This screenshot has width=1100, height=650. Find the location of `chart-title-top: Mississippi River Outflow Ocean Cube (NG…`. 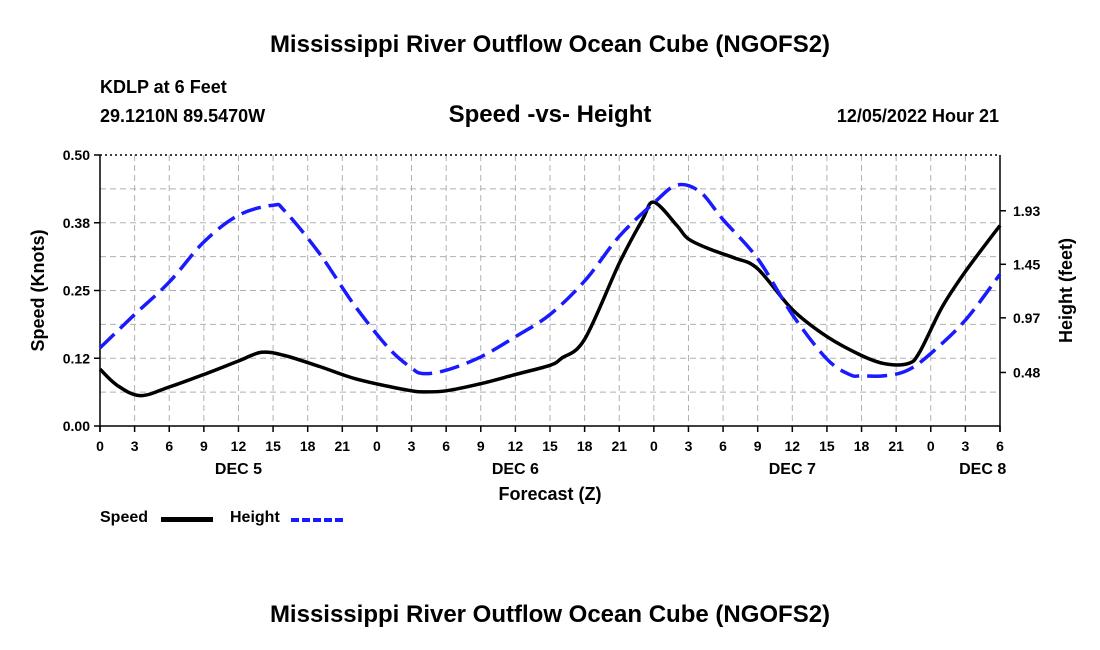

chart-title-top: Mississippi River Outflow Ocean Cube (NG… is located at coordinates (550, 44).